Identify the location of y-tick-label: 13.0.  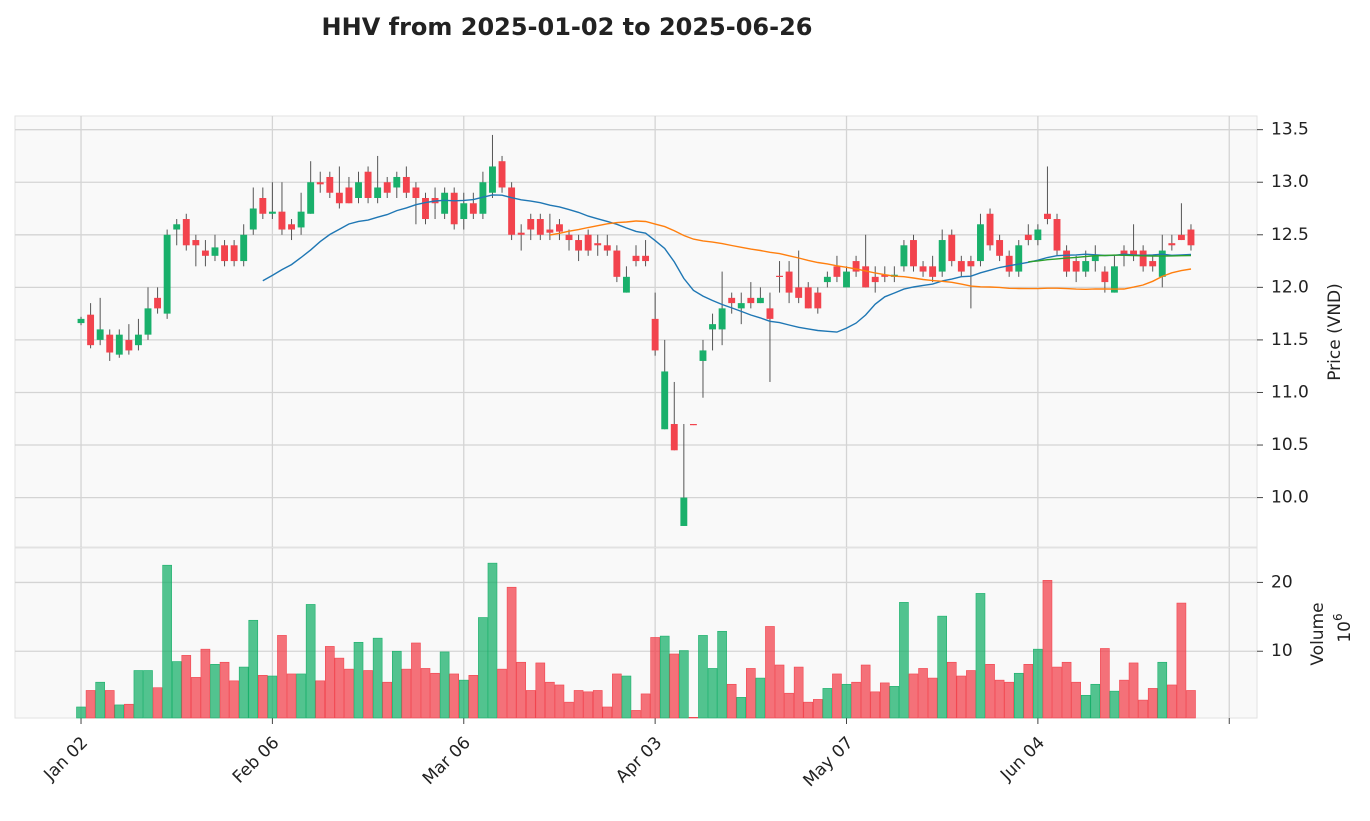
(1290, 182).